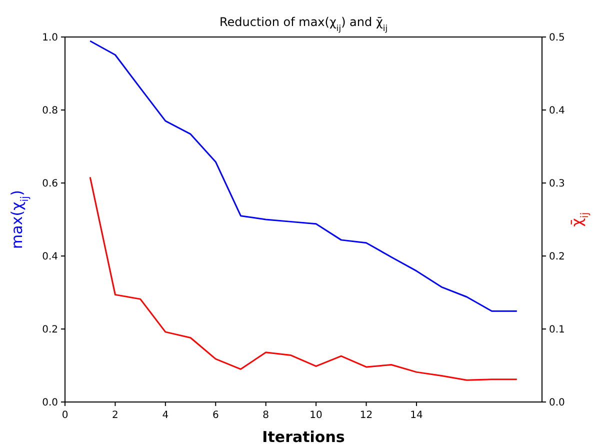  I want to click on y-tick-label: 0.0, so click(50, 403).